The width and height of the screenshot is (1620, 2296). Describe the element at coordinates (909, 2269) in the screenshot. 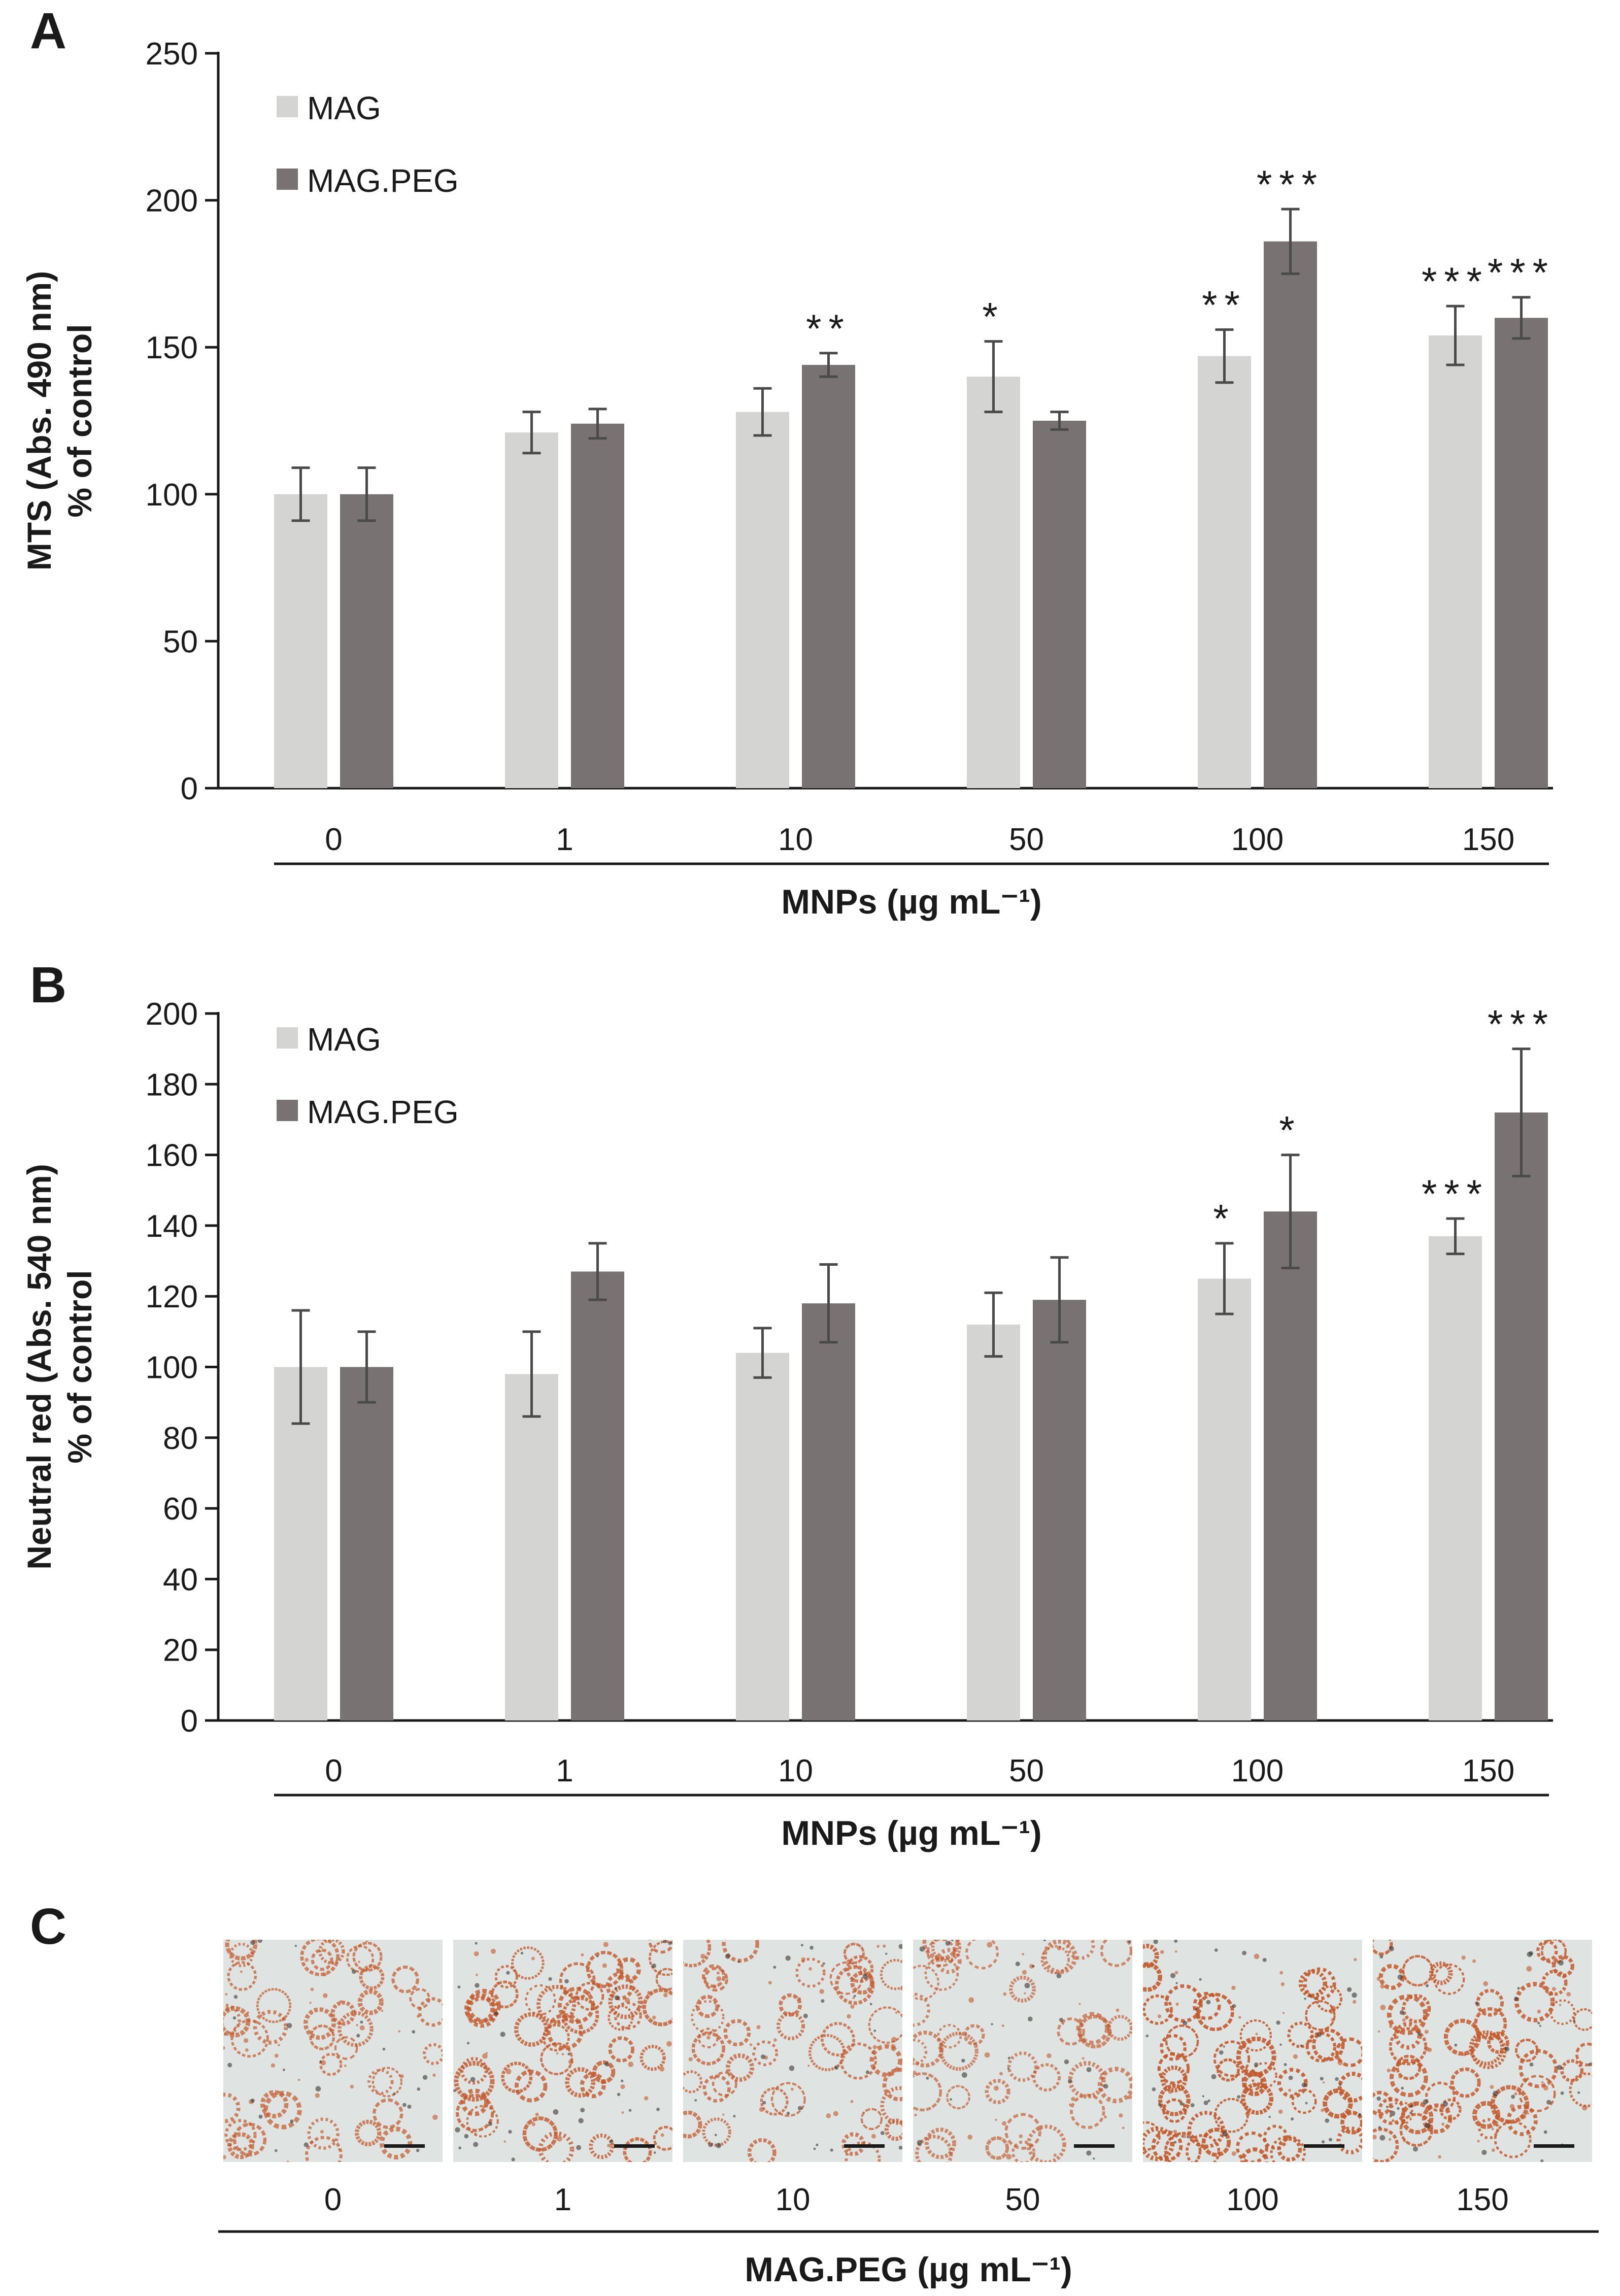

I see `x-axis-title: MAG.PEG (µg mL⁻¹)` at that location.